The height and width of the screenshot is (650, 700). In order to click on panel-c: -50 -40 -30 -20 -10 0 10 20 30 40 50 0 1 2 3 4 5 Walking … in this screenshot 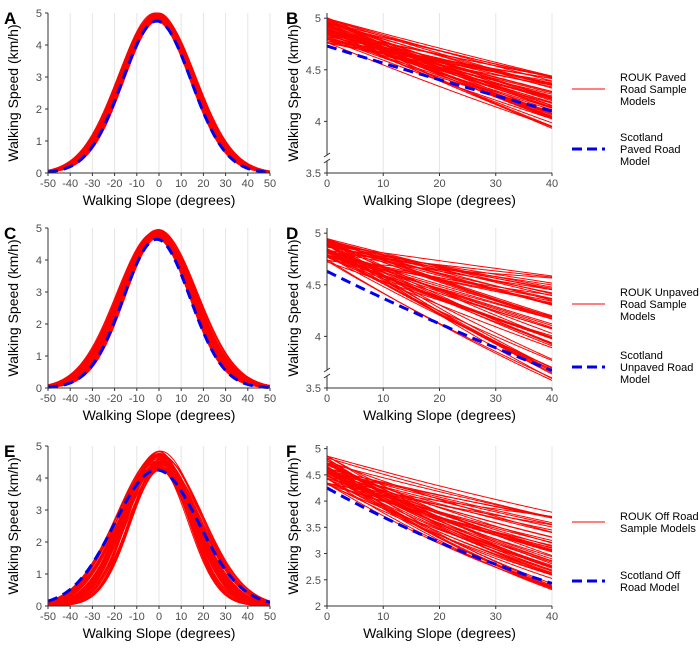, I will do `click(140, 323)`.